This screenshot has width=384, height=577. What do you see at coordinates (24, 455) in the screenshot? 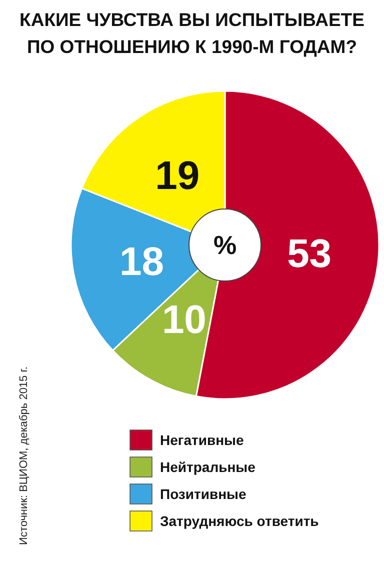
I see `text: Источник: ВЦИОМ, декабрь 2015 г.` at bounding box center [24, 455].